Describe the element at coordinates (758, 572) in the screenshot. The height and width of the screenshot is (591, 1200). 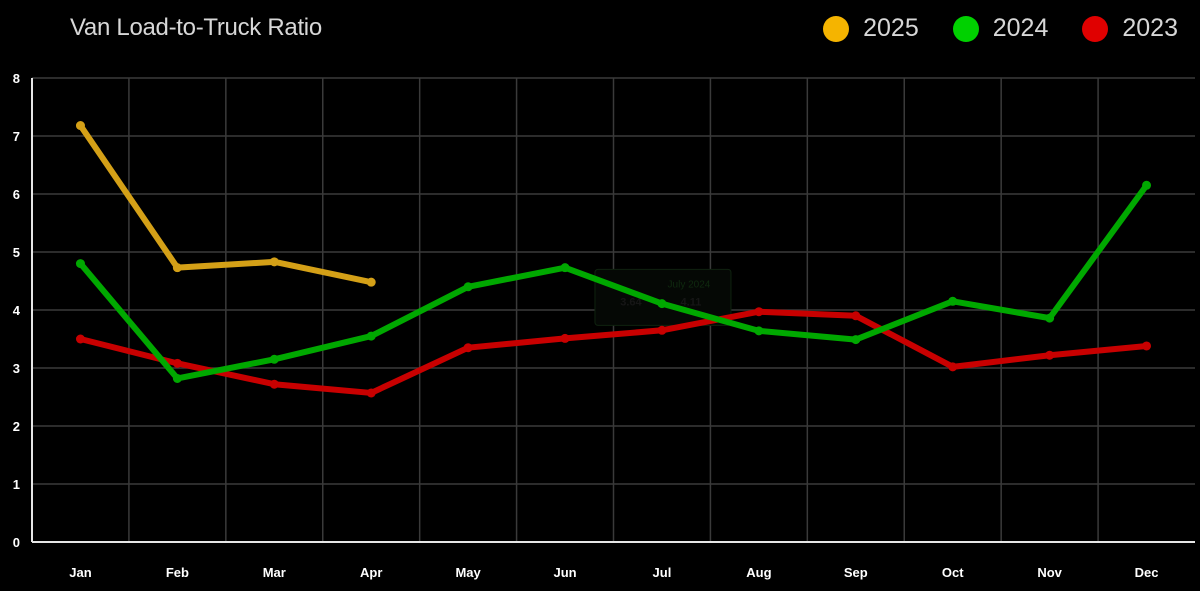
I see `x-tick-label: Aug` at that location.